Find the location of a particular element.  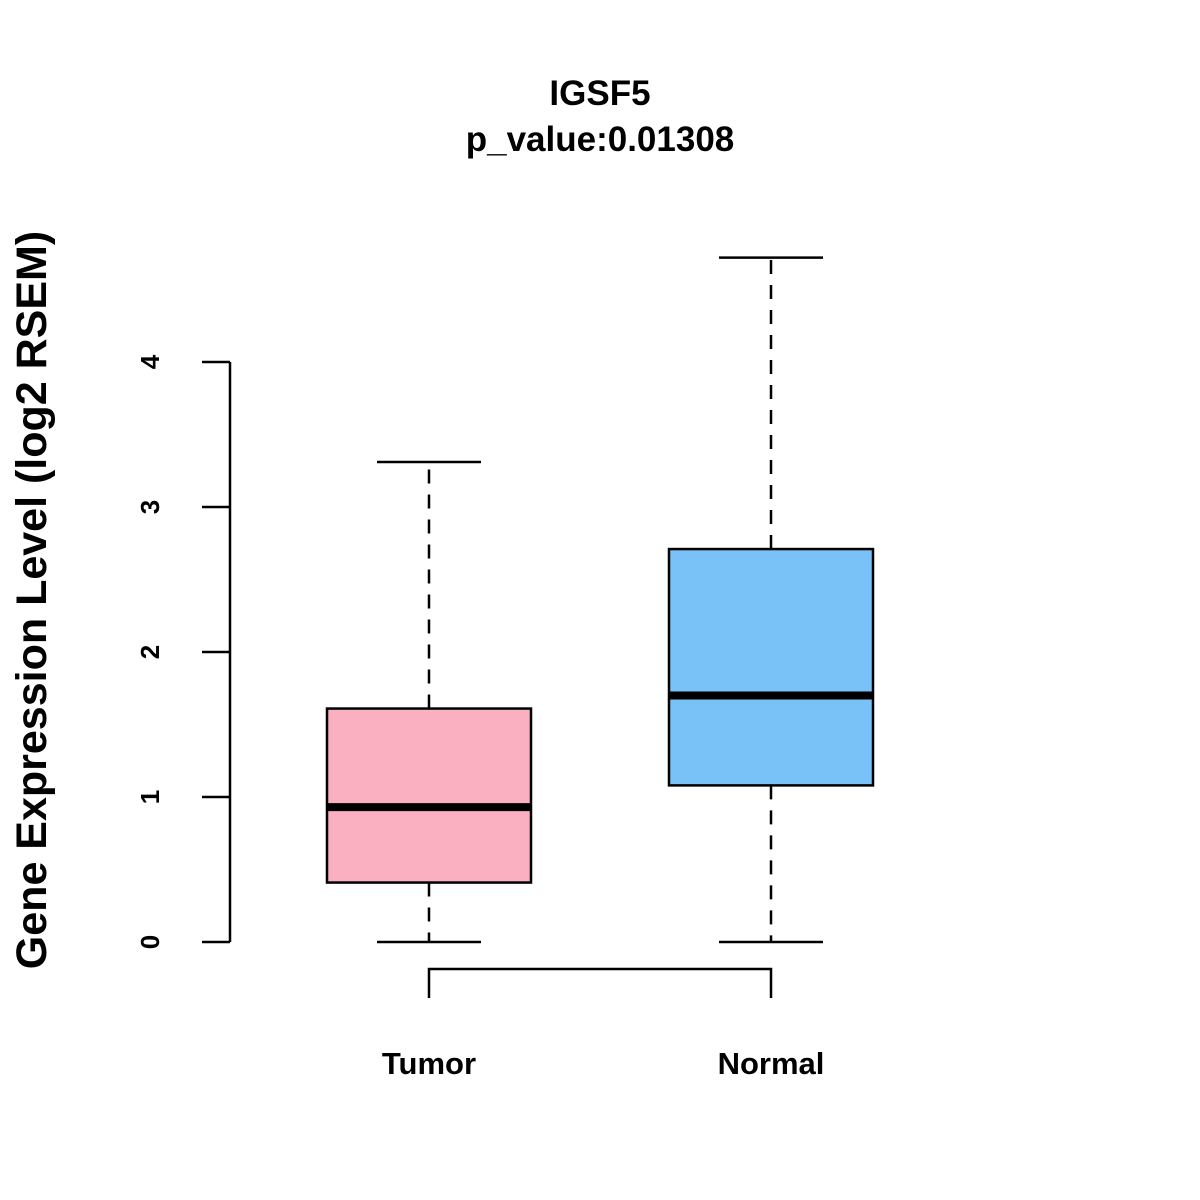

y-tick-label-2: 2 is located at coordinates (150, 652).